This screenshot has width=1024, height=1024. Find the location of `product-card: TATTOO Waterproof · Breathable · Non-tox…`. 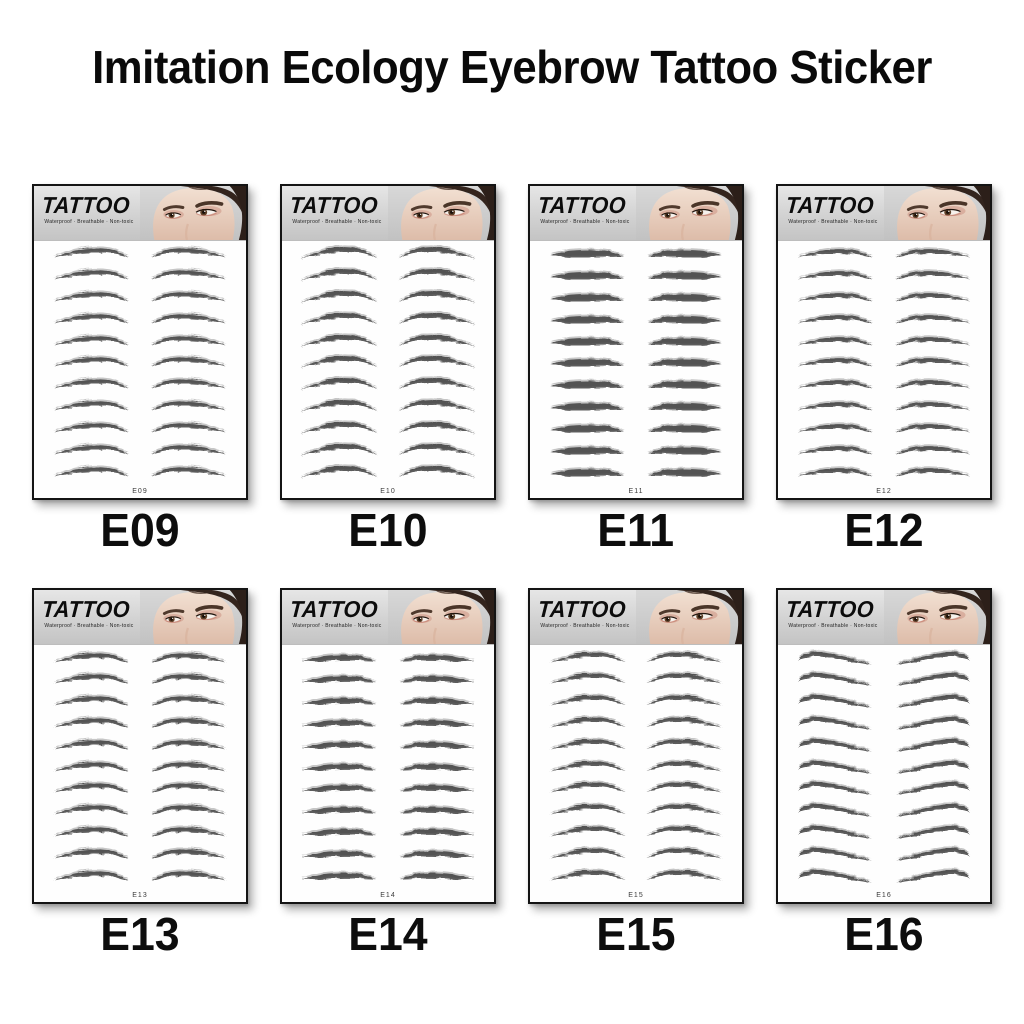

product-card: TATTOO Waterproof · Breathable · Non-tox… is located at coordinates (636, 746).